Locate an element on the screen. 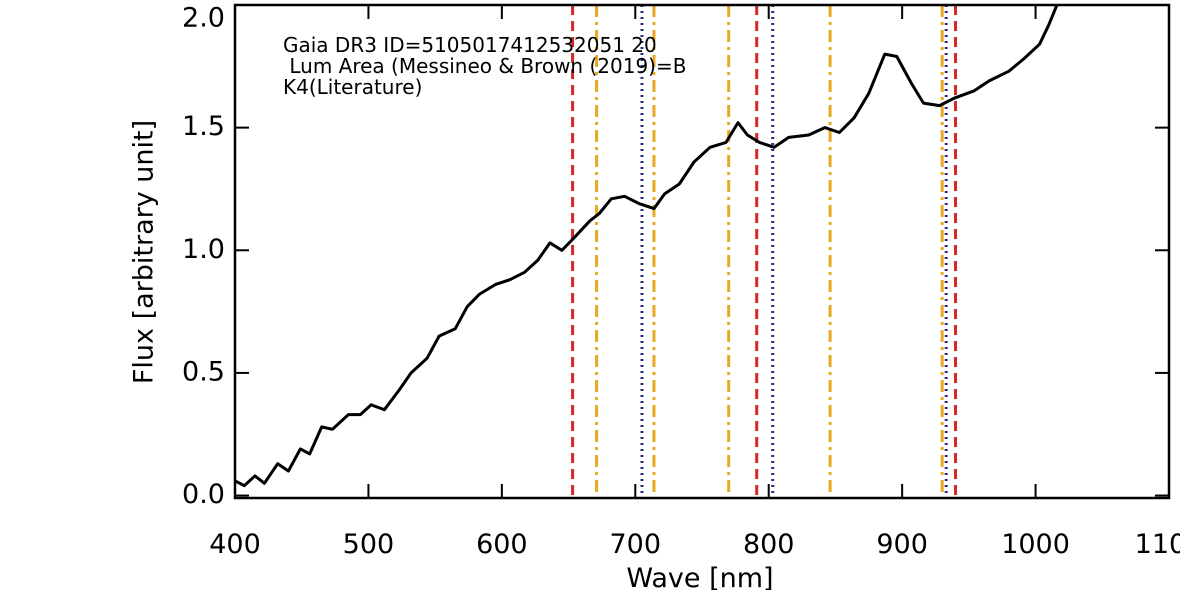  x-tick-label: 400 is located at coordinates (235, 544).